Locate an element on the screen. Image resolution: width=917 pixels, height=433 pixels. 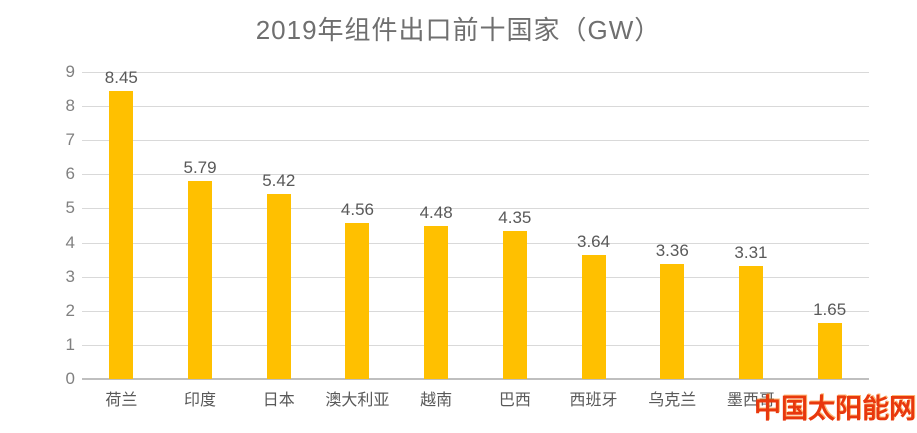
bar-墨西哥 is located at coordinates (750, 322).